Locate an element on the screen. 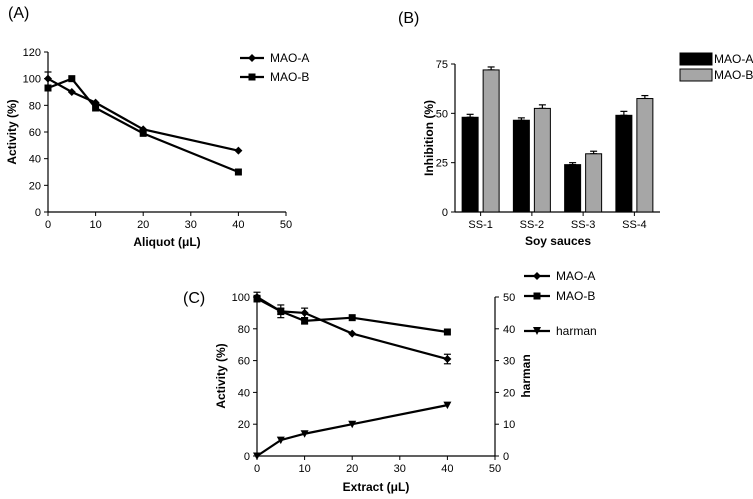  panel-c-x-label: Extract (μL) is located at coordinates (376, 487).